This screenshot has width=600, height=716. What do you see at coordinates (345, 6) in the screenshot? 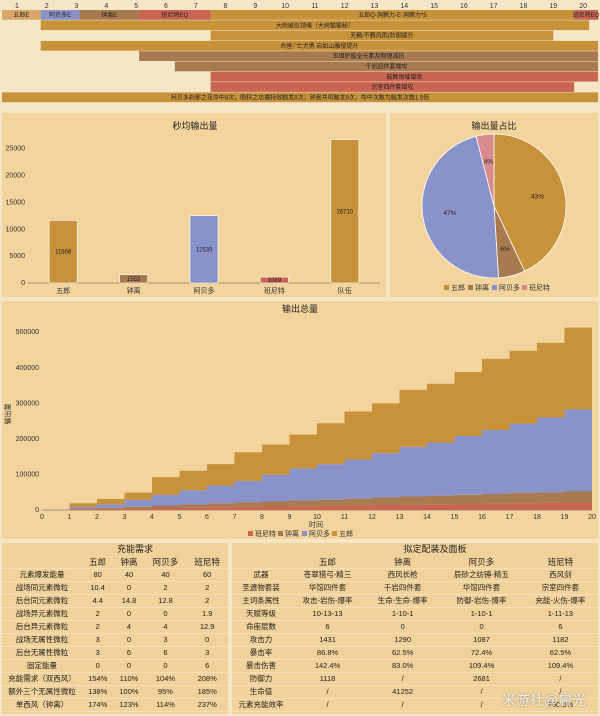
I see `timeline-tick-label: 12` at bounding box center [345, 6].